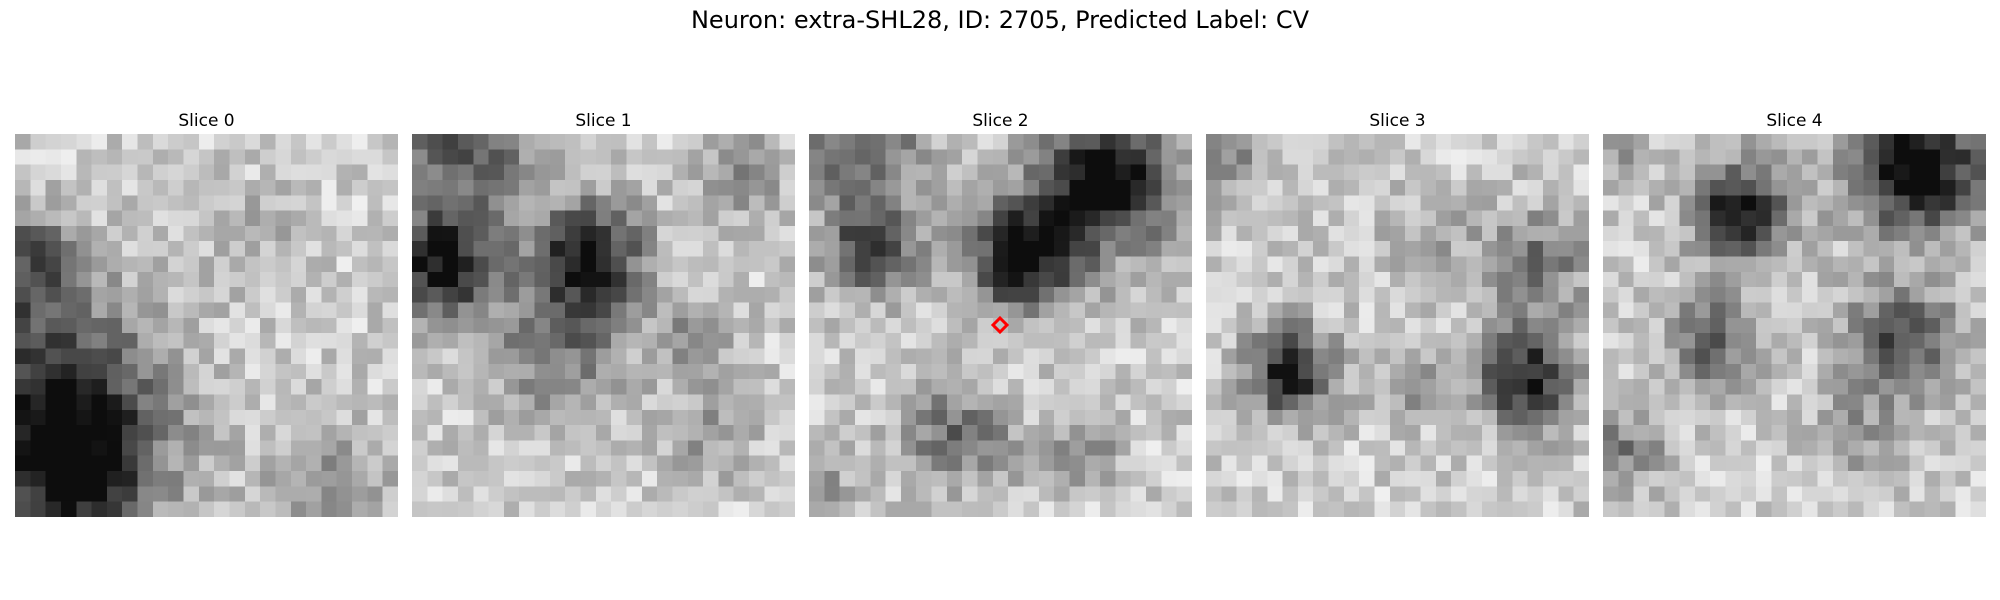  What do you see at coordinates (603, 121) in the screenshot?
I see `slice-title: Slice 1` at bounding box center [603, 121].